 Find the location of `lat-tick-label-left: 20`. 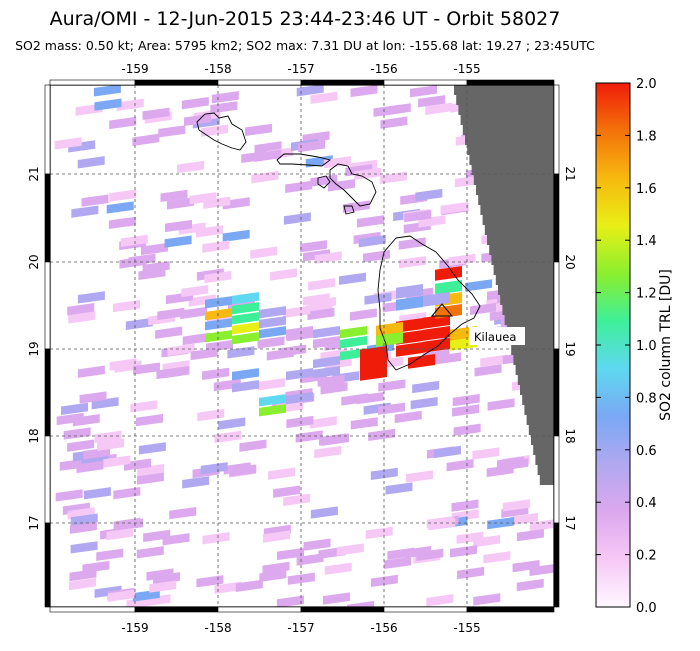

lat-tick-label-left: 20 is located at coordinates (34, 261).